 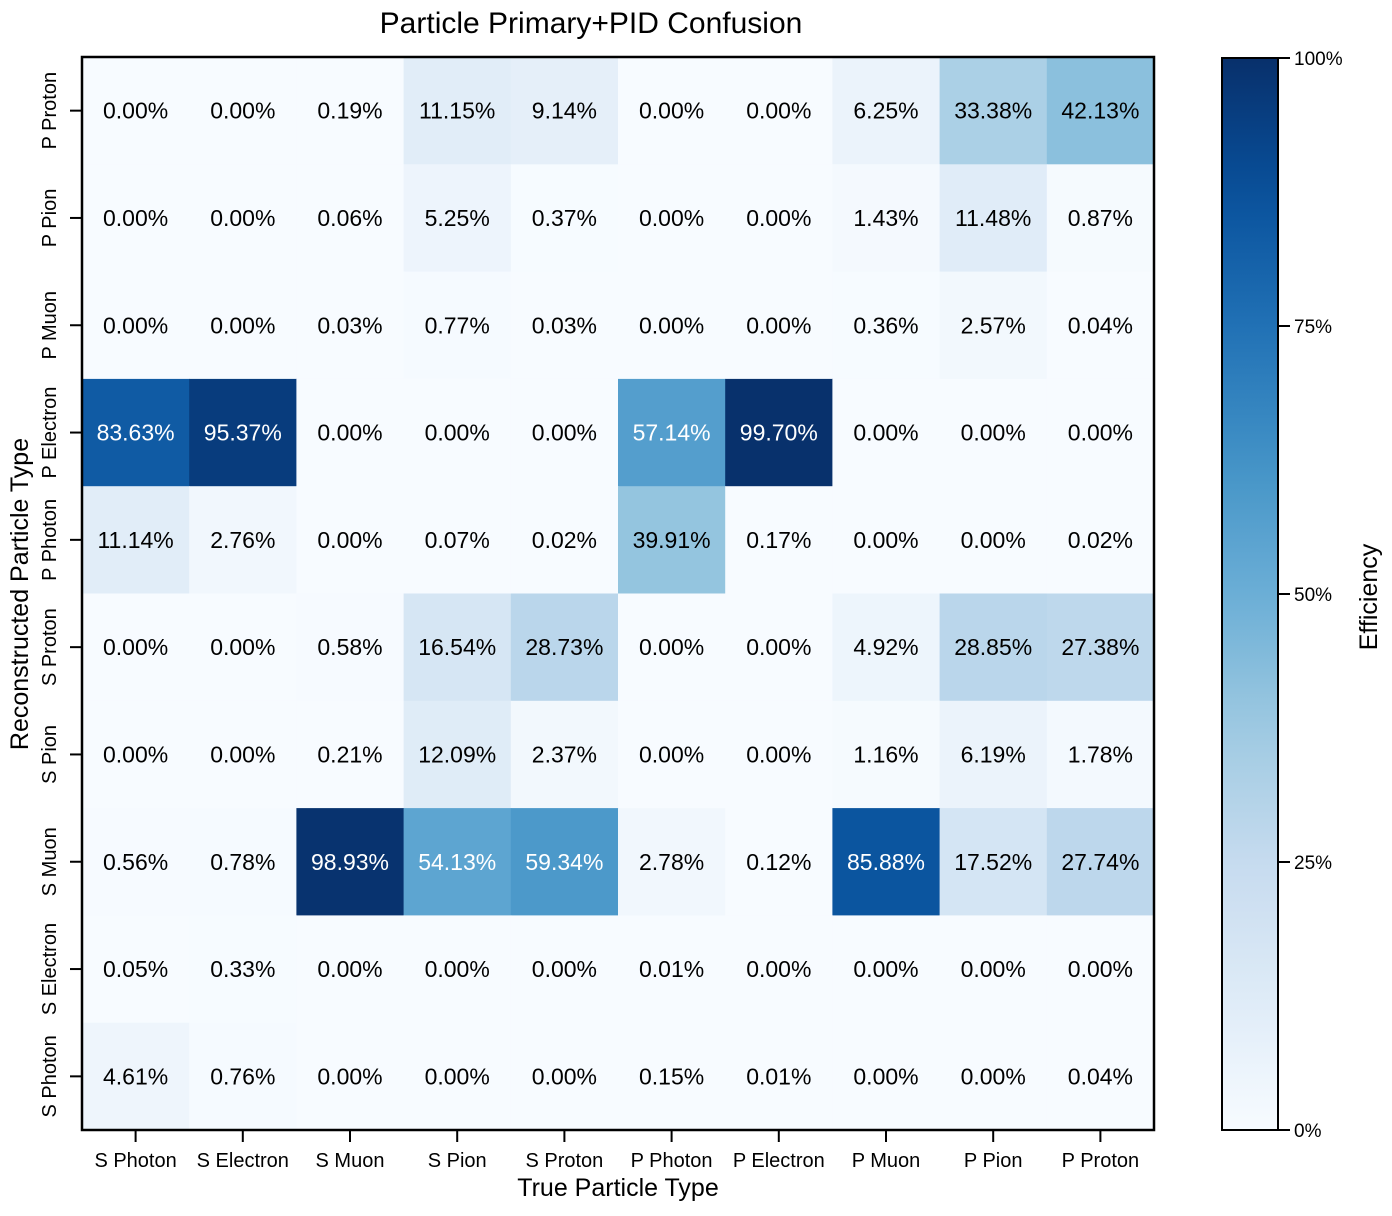 I want to click on cell-value-label: 0.77%, so click(x=457, y=325).